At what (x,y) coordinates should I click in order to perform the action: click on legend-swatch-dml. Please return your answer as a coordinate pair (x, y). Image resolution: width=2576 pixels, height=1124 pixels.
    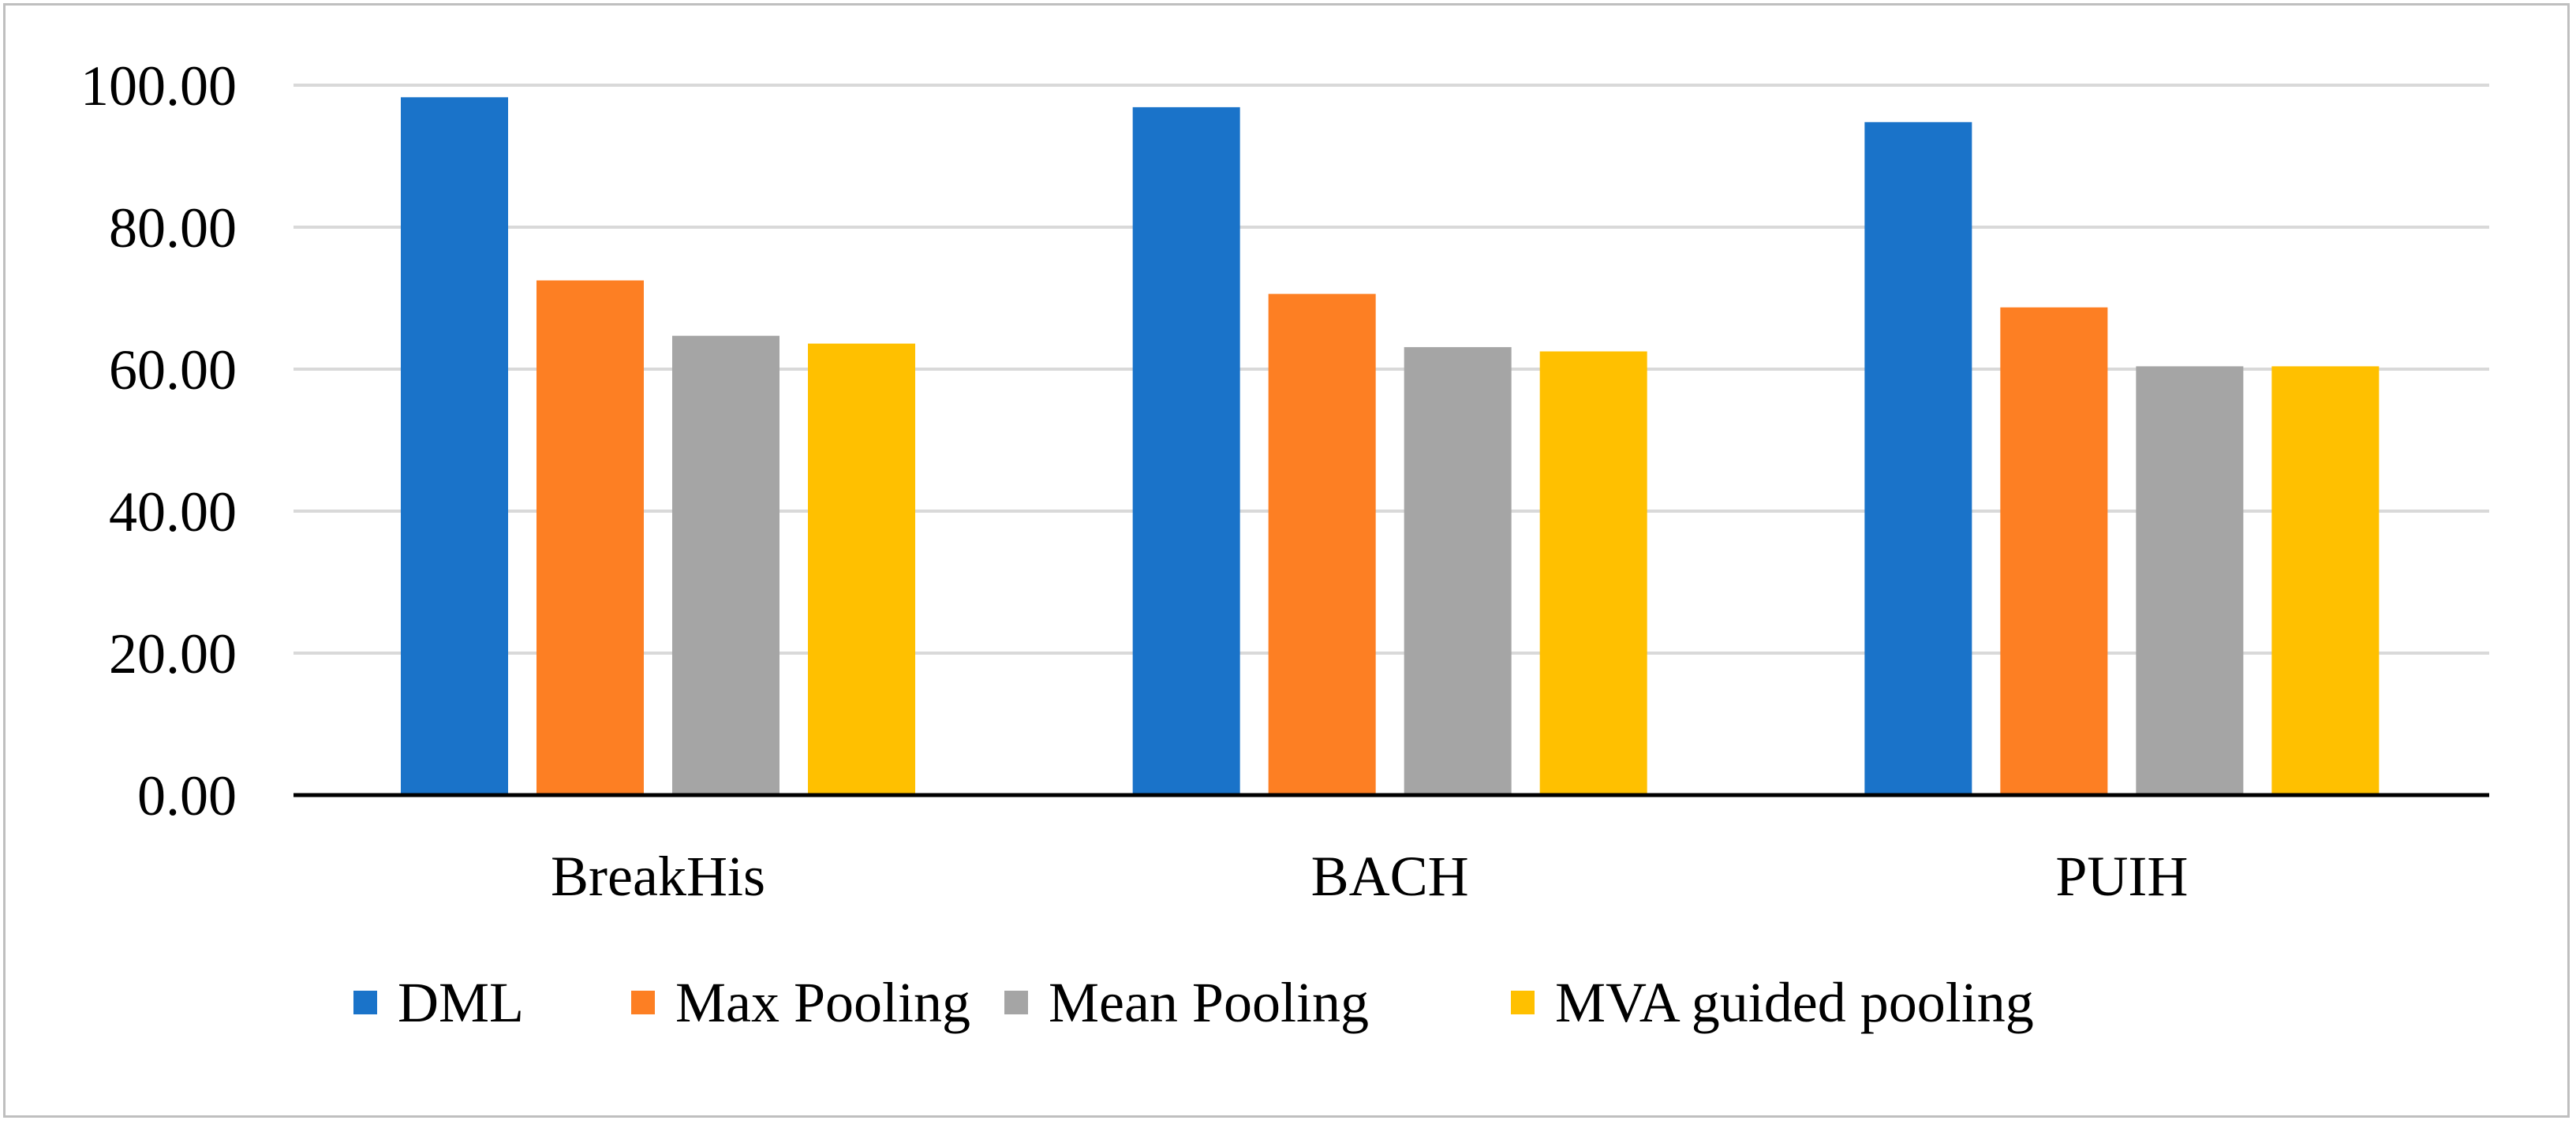
    Looking at the image, I should click on (365, 1003).